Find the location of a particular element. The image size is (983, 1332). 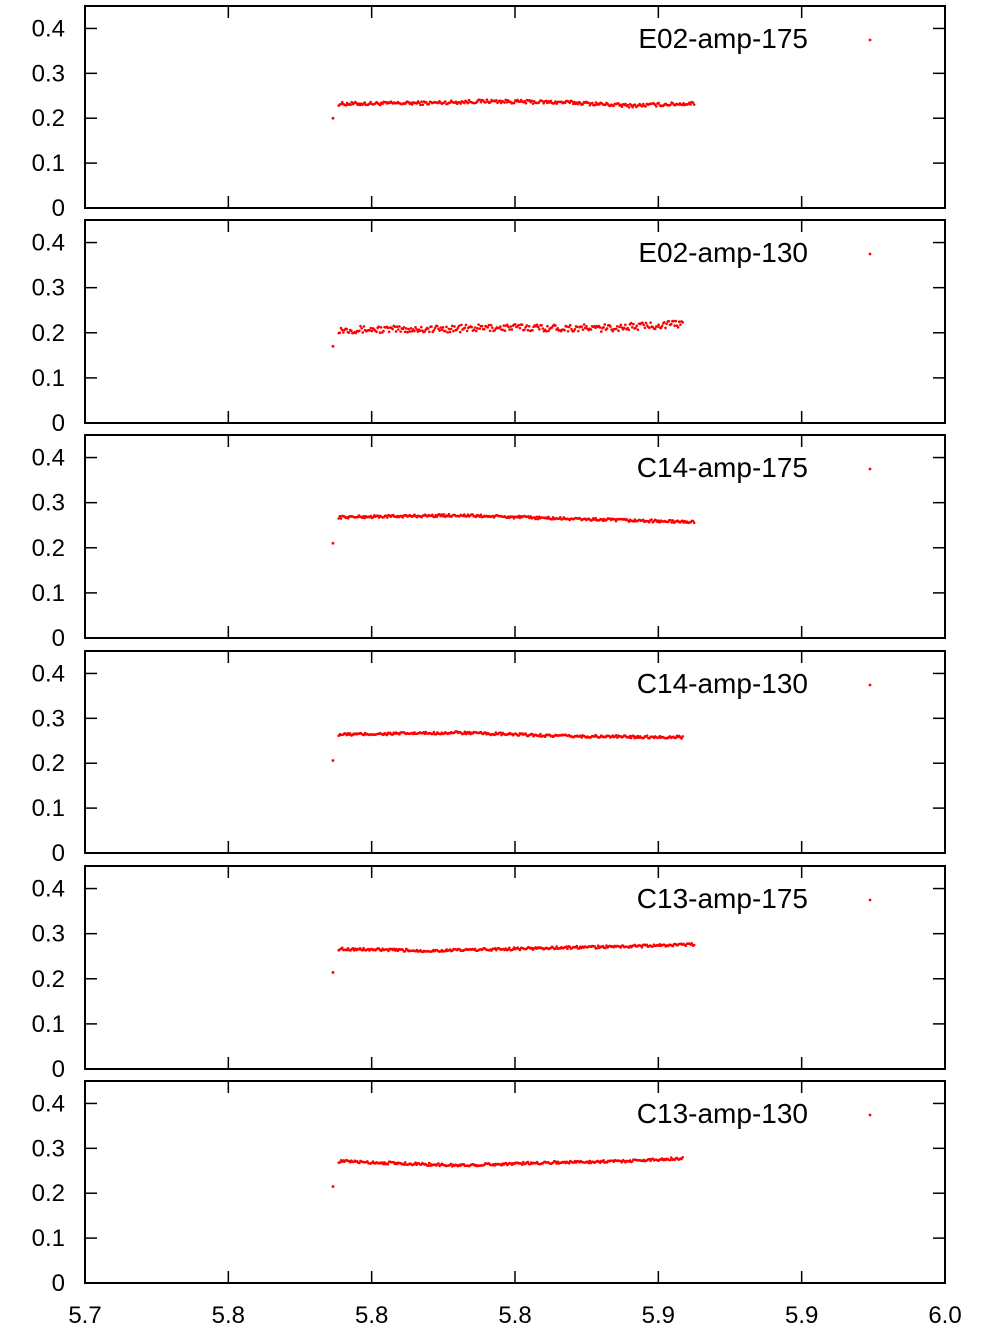

y-tick-label: 0 is located at coordinates (58, 1069).